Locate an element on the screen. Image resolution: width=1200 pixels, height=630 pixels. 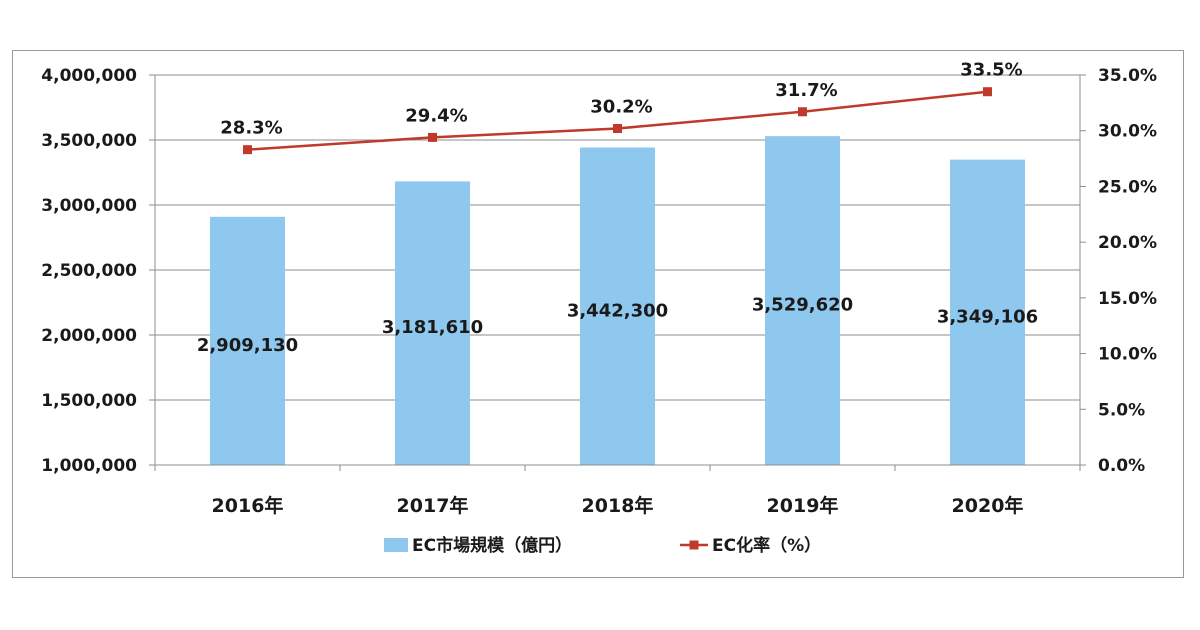
bar-value-label: 3,529,620 is located at coordinates (802, 305).